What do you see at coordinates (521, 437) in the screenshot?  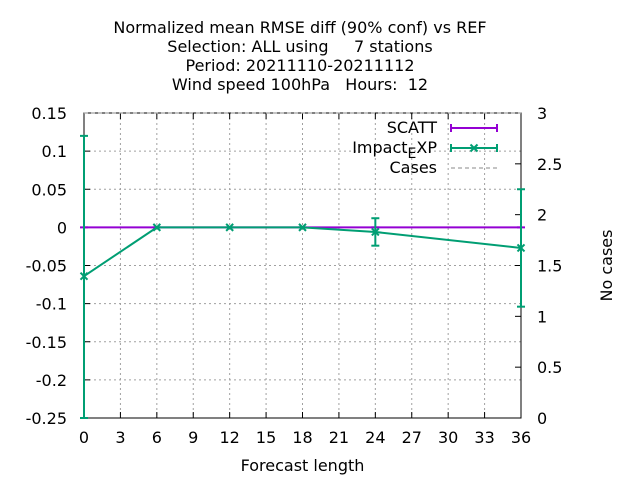 I see `x-tick-label: 36` at bounding box center [521, 437].